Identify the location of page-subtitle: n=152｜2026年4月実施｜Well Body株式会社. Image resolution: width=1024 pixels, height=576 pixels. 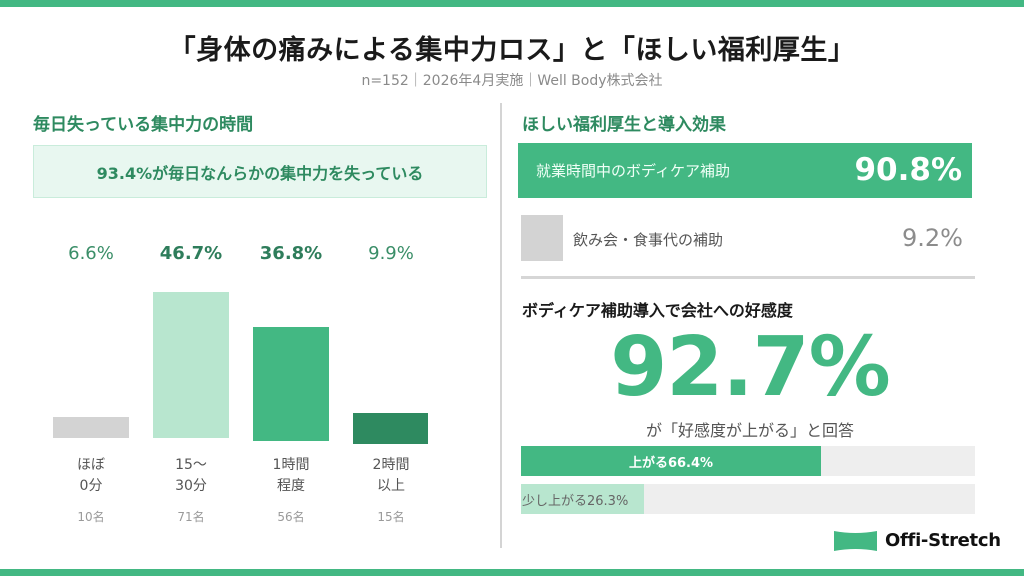
(512, 81).